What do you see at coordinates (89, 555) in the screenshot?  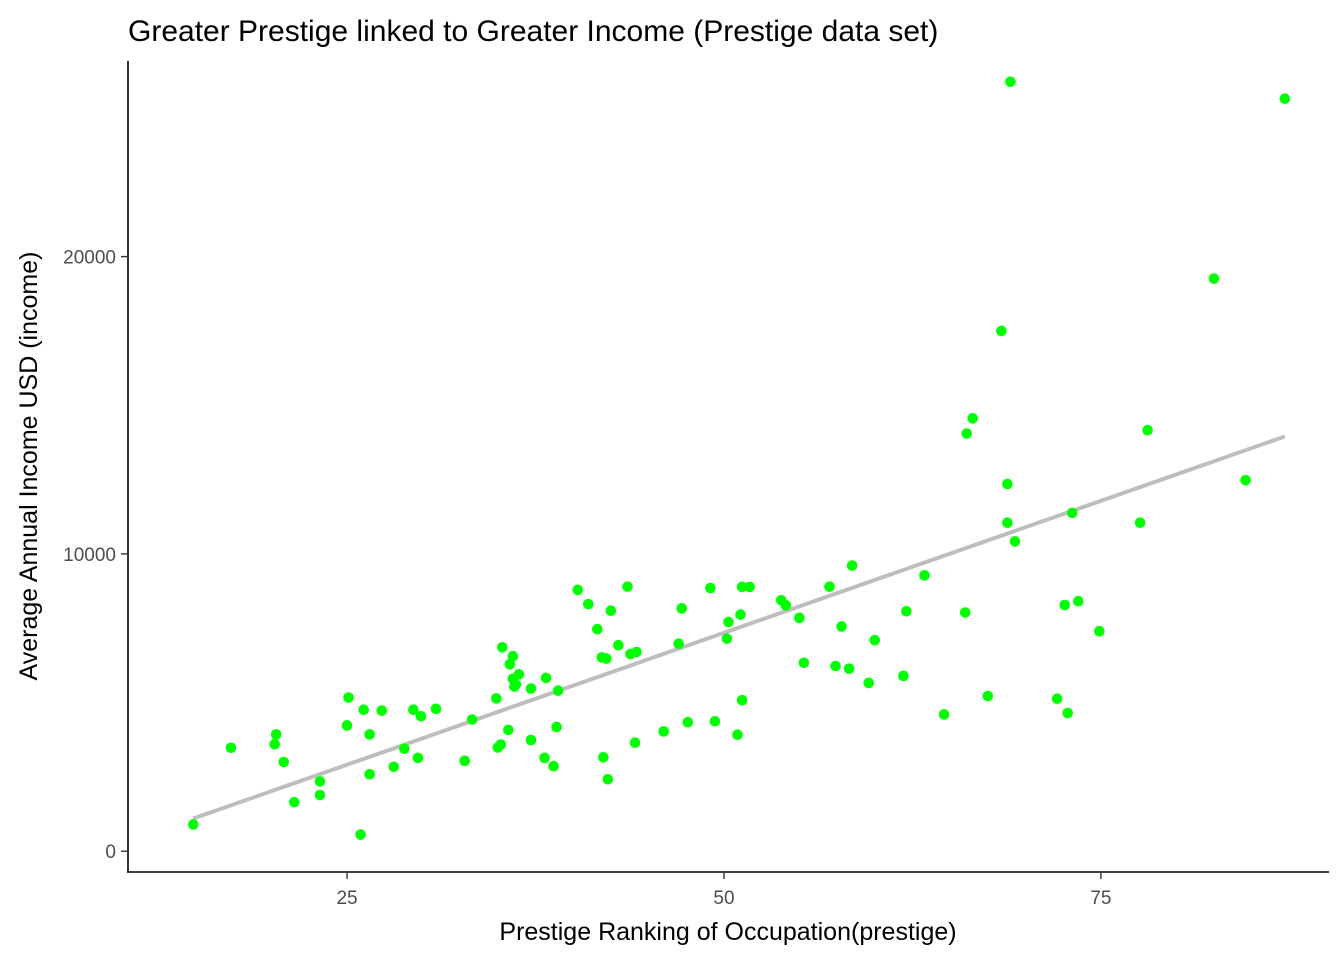 I see `y-tick-label: 10000` at bounding box center [89, 555].